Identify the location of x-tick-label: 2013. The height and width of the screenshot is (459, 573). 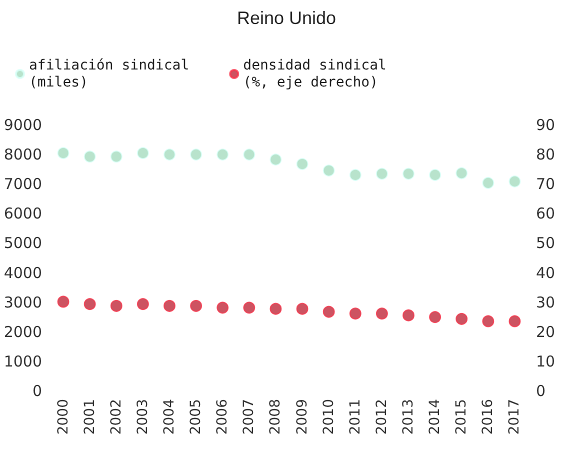
(408, 417).